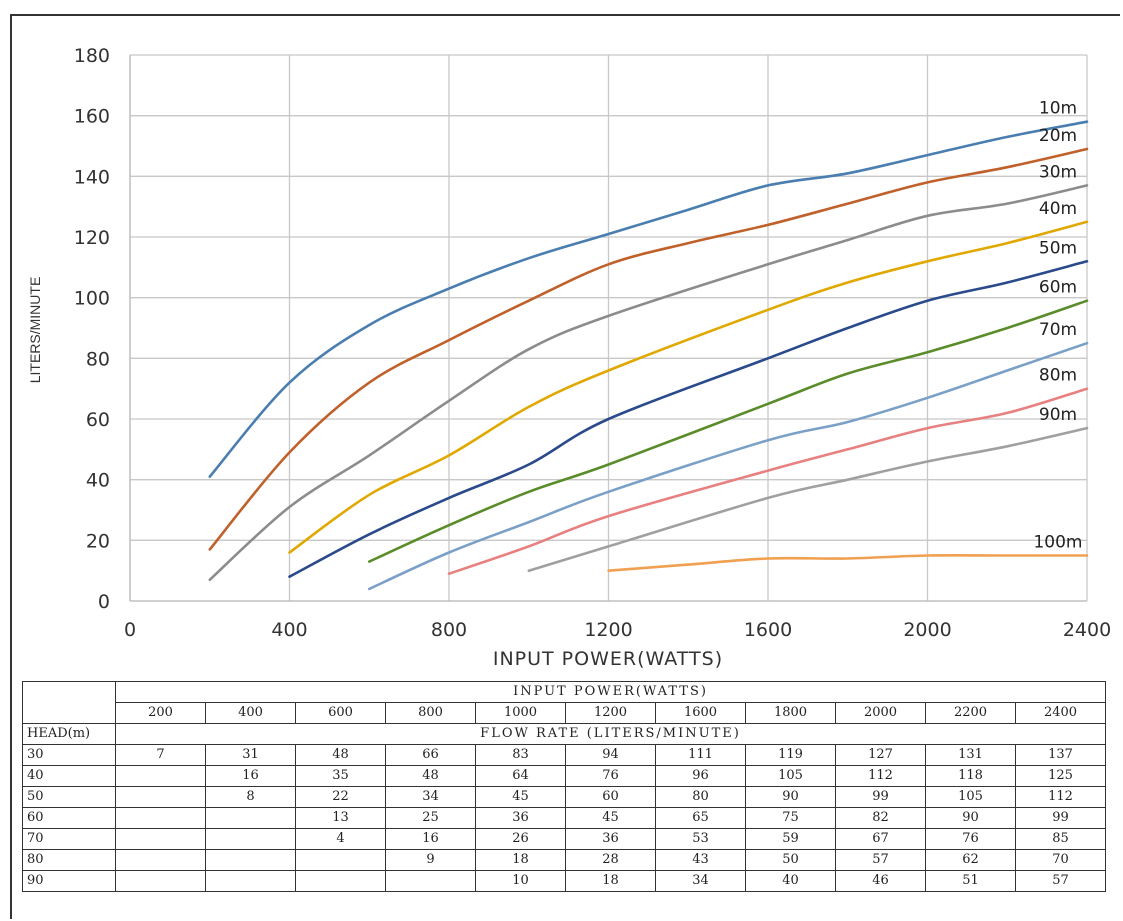 This screenshot has width=1123, height=921. What do you see at coordinates (1058, 376) in the screenshot?
I see `series-label-80m: 80m` at bounding box center [1058, 376].